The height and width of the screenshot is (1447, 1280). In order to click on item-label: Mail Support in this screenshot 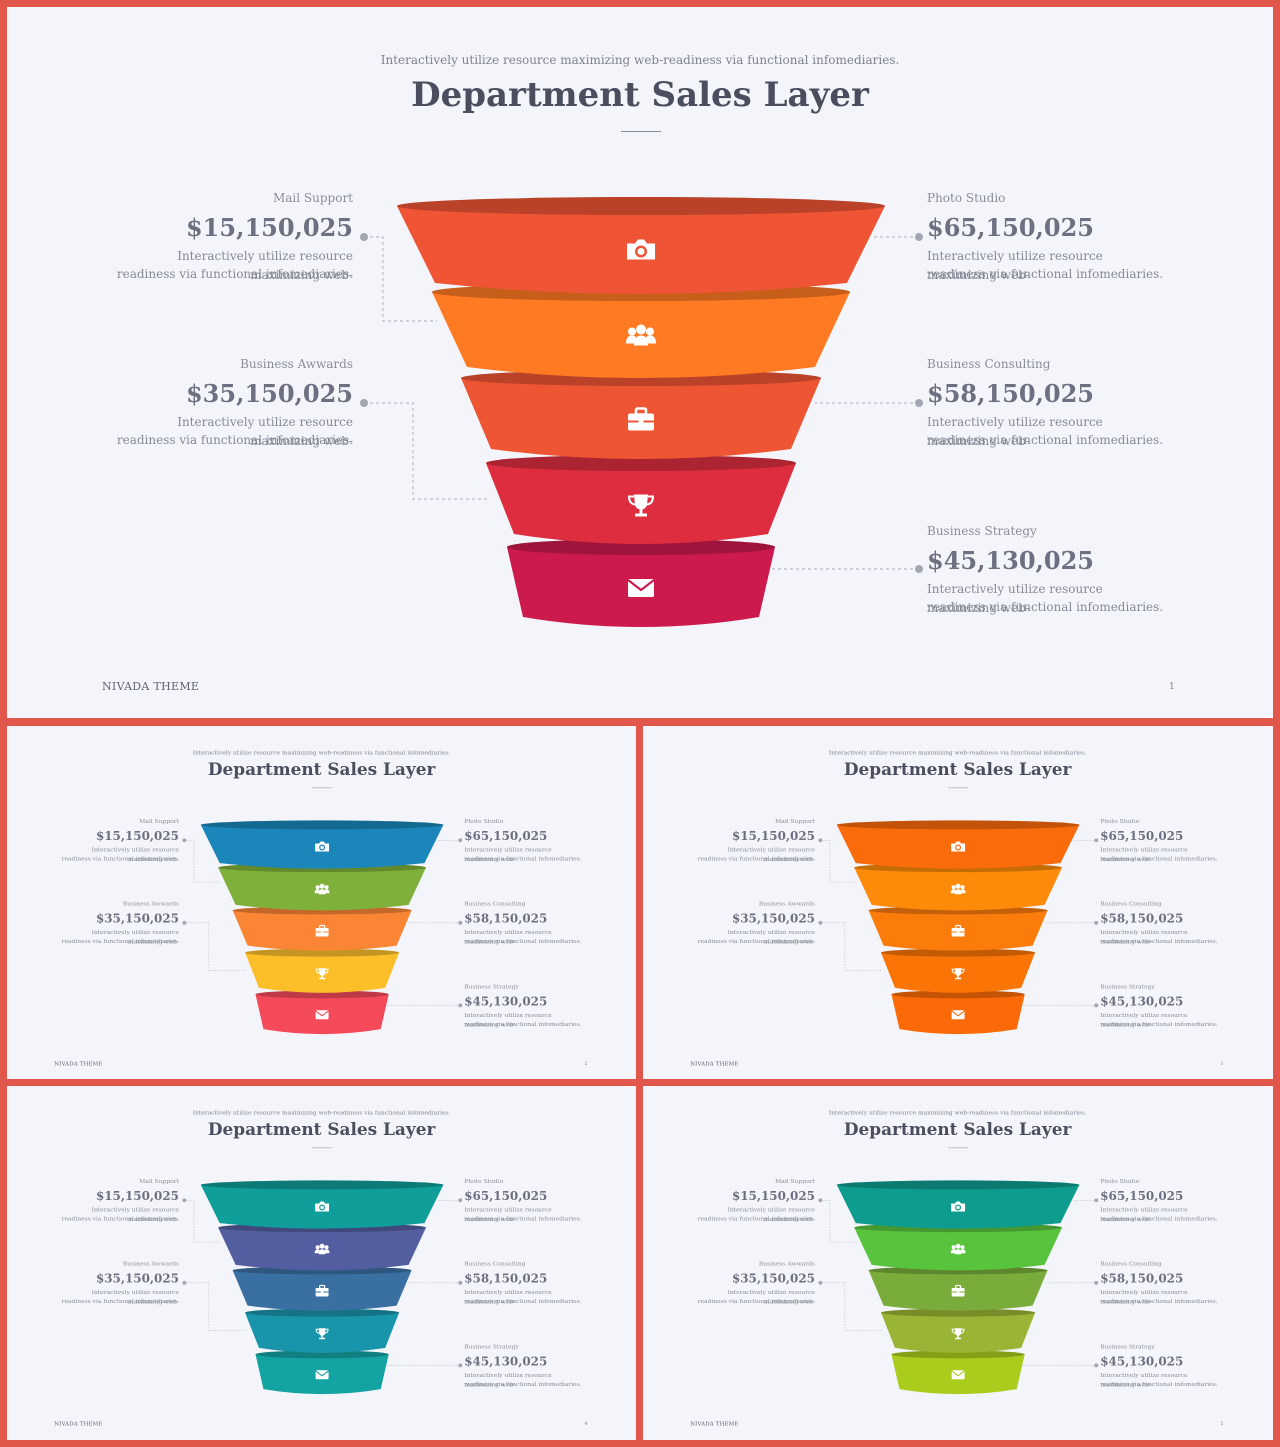, I will do `click(795, 821)`.